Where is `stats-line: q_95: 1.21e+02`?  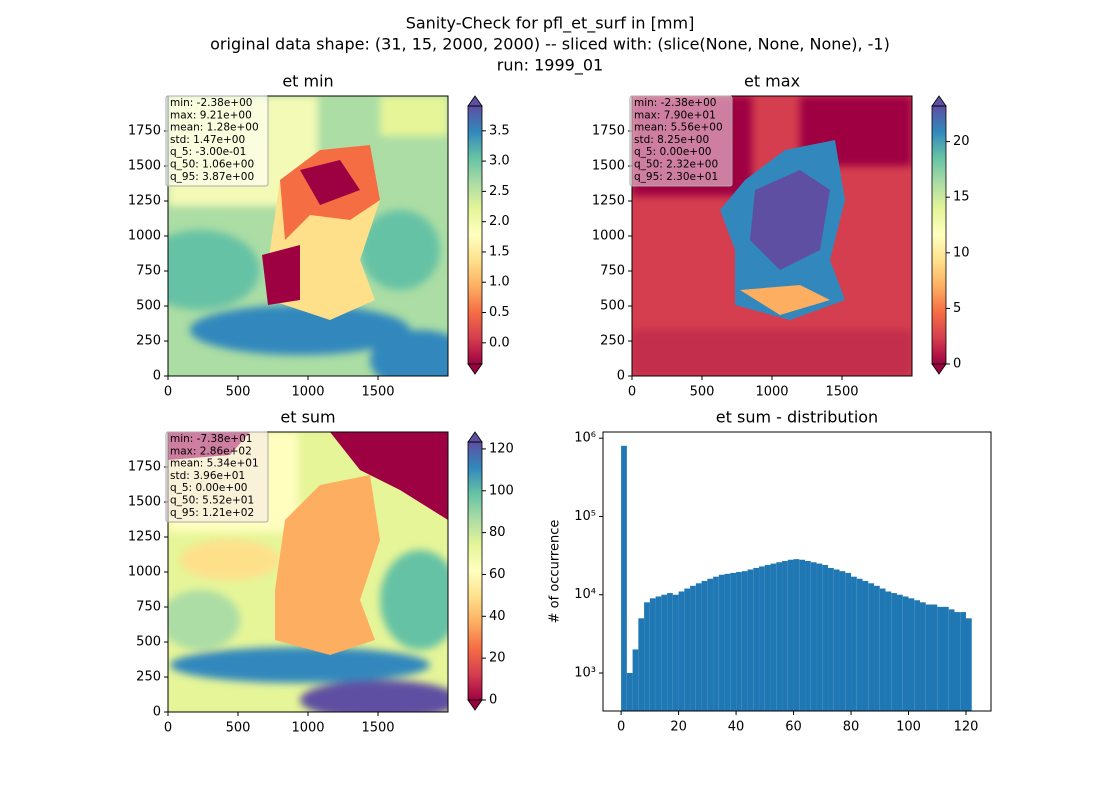
stats-line: q_95: 1.21e+02 is located at coordinates (212, 513).